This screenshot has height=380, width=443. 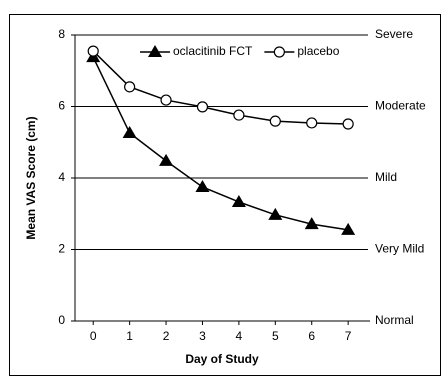 I want to click on series-line, so click(x=220, y=87).